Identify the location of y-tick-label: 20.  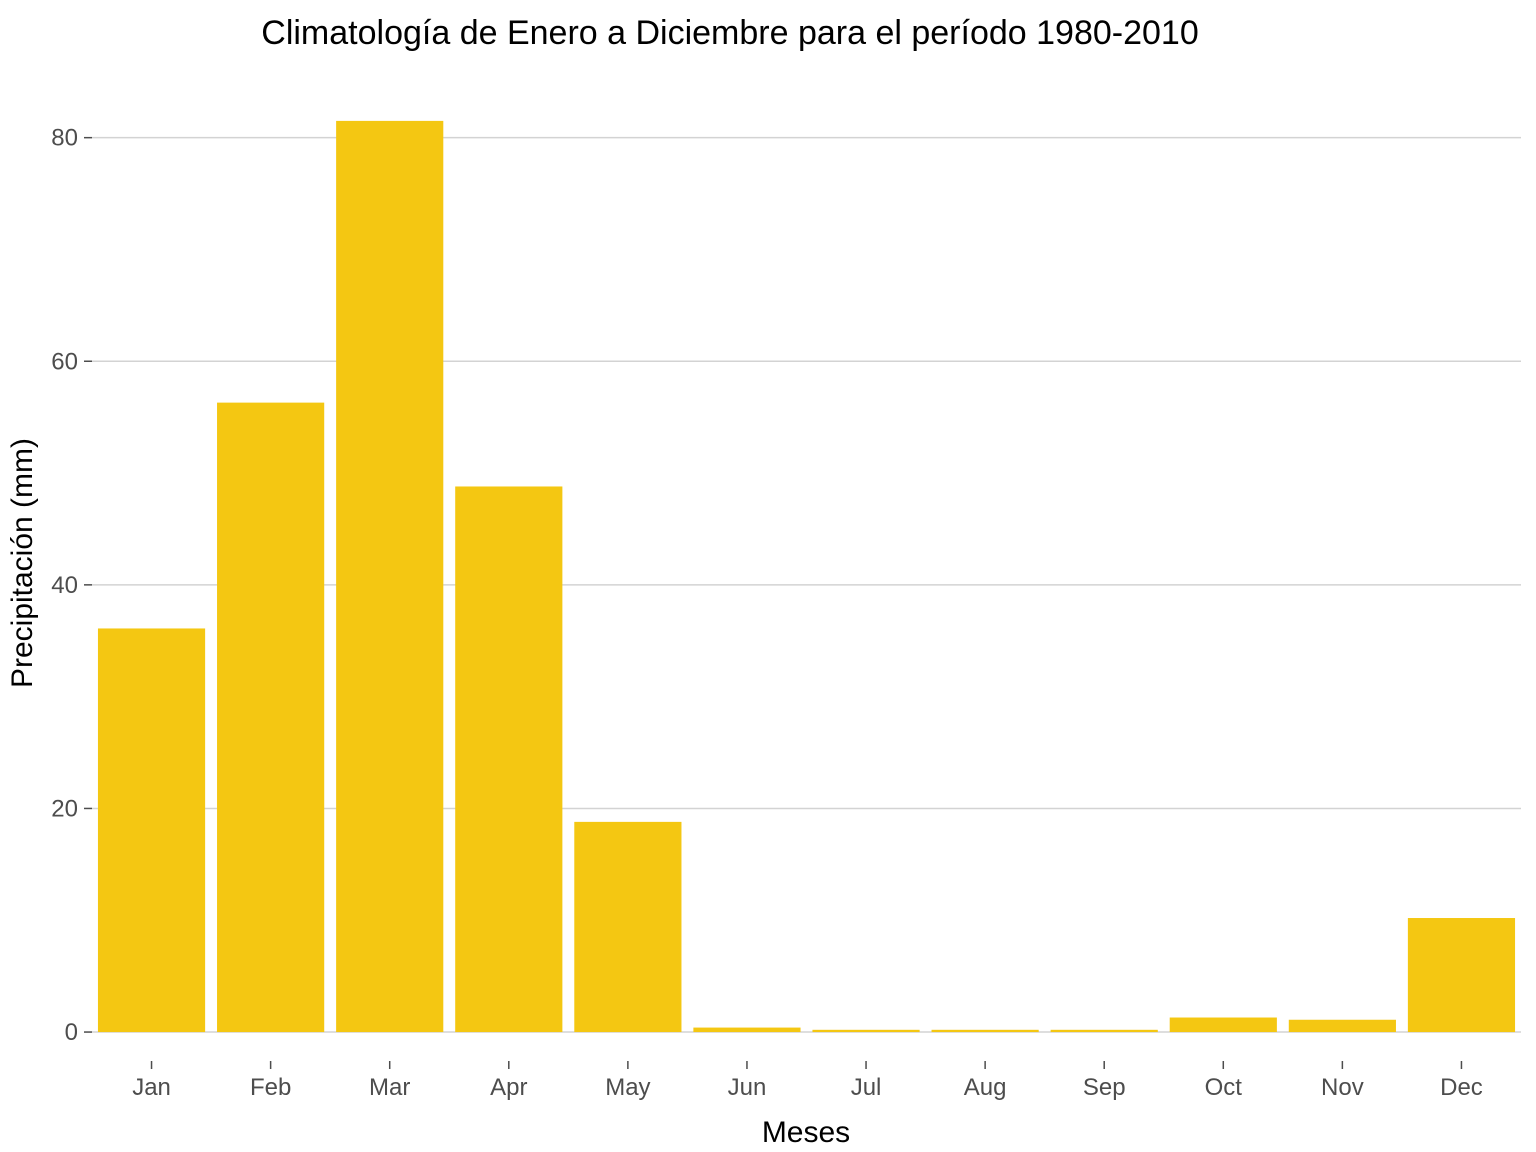
(64, 808).